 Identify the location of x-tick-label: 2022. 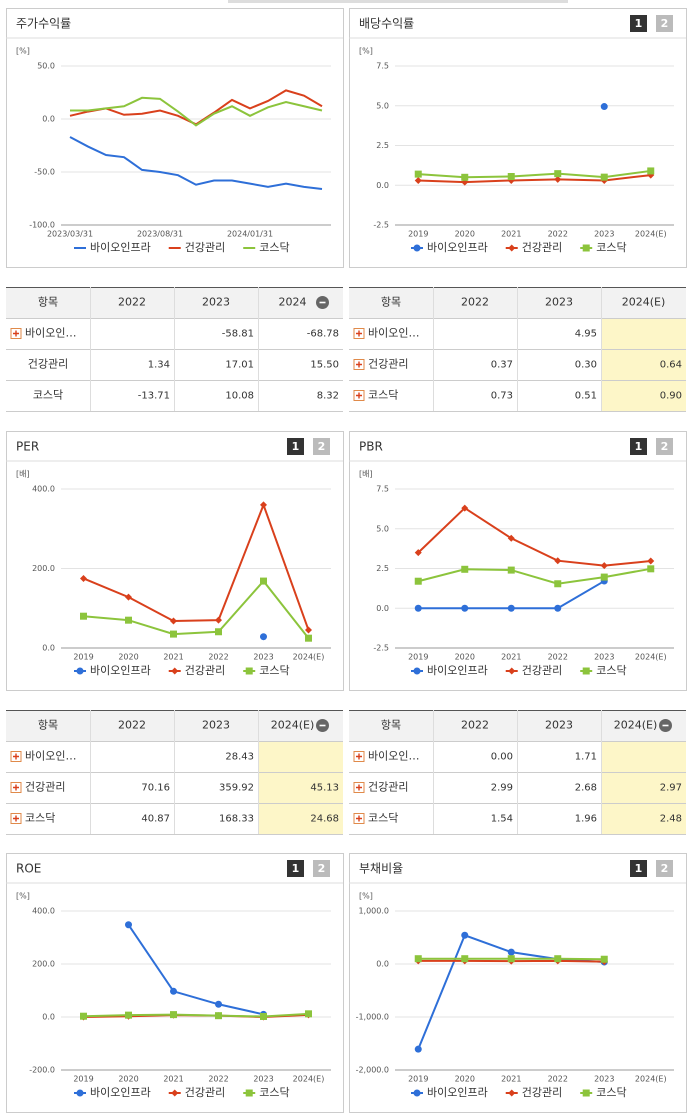
(218, 1079).